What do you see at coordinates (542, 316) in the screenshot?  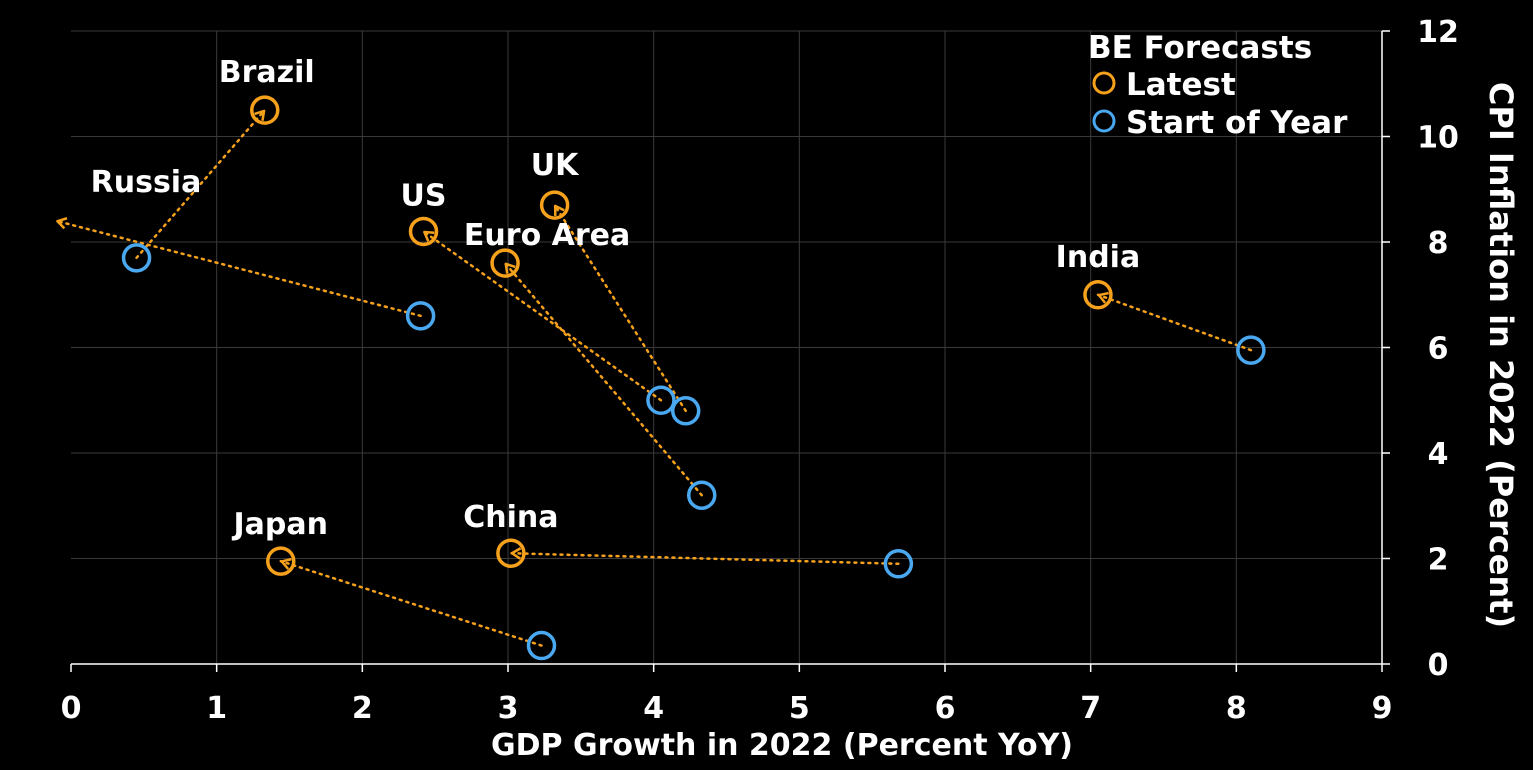 I see `arrow-us` at bounding box center [542, 316].